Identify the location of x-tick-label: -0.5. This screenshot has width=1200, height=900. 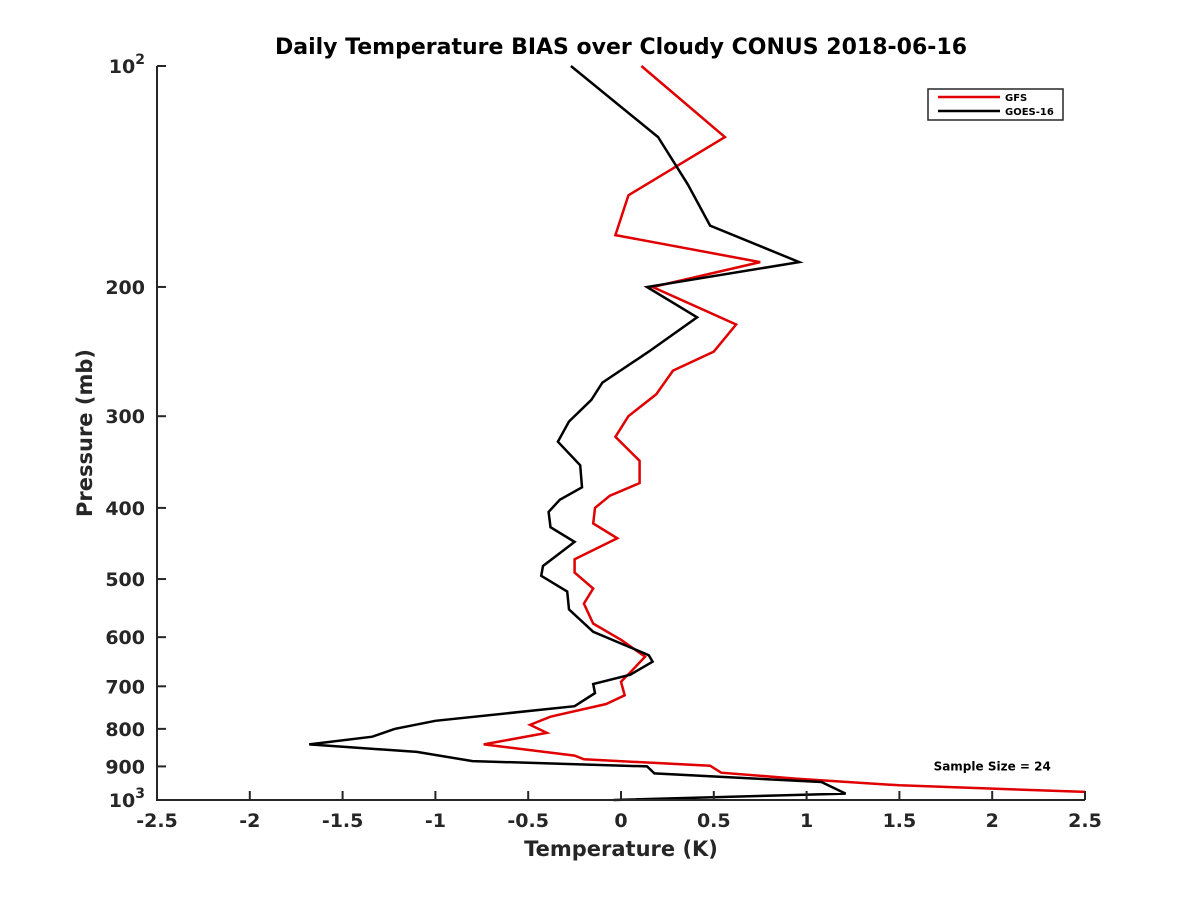
(528, 821).